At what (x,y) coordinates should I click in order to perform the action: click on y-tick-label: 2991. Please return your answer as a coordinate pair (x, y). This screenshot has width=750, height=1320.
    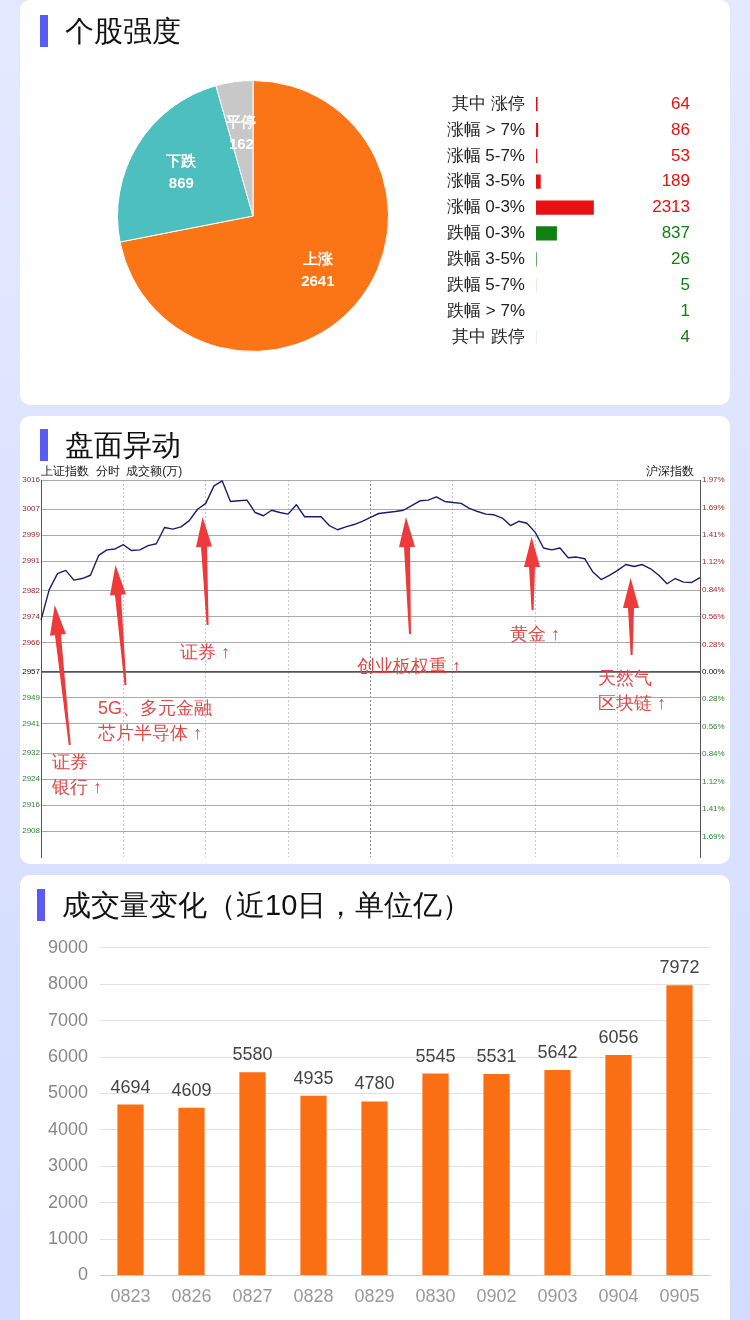
    Looking at the image, I should click on (31, 561).